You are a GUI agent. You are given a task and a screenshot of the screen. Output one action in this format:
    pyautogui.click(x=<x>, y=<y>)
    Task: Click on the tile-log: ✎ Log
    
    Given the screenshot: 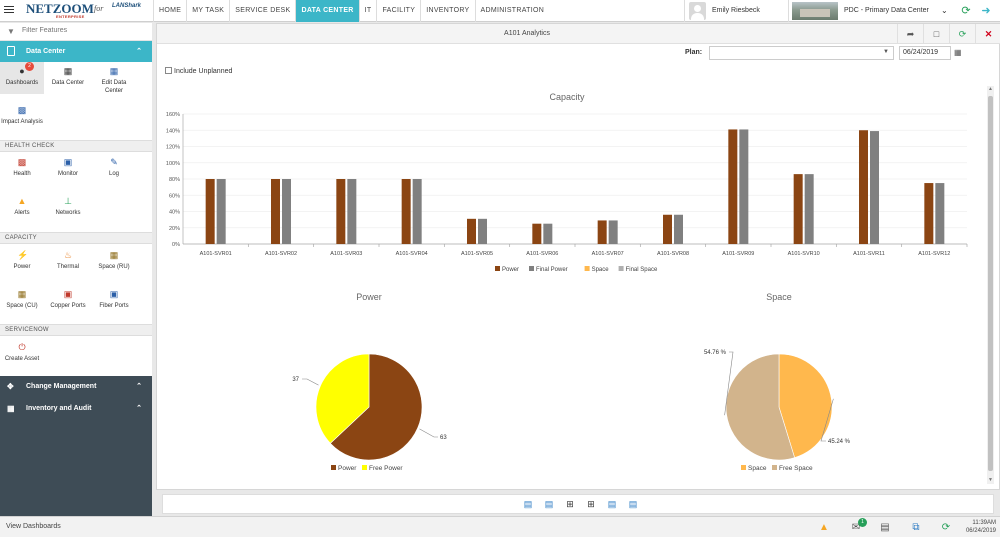 What is the action you would take?
    pyautogui.click(x=114, y=167)
    